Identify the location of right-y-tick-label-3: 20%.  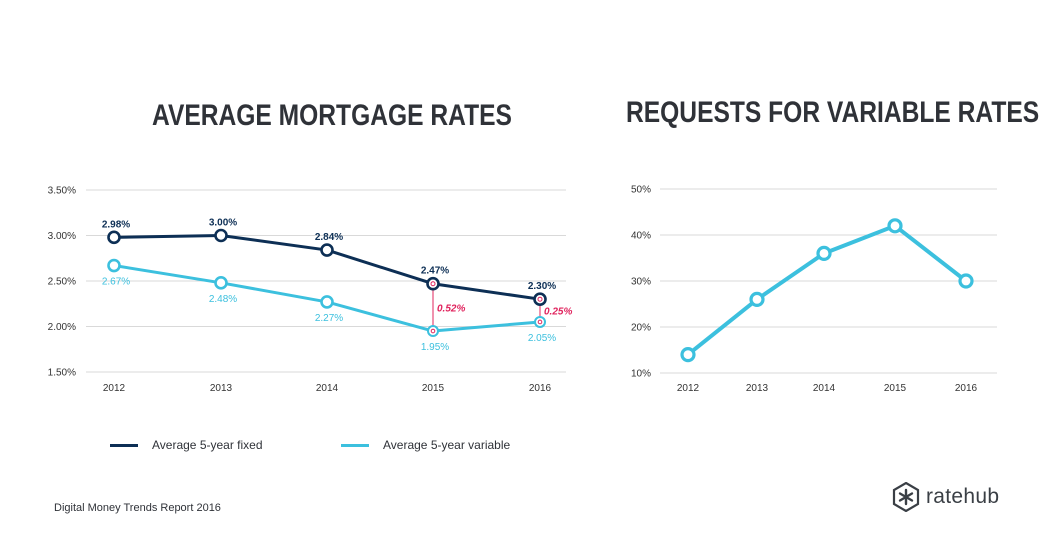
(641, 328).